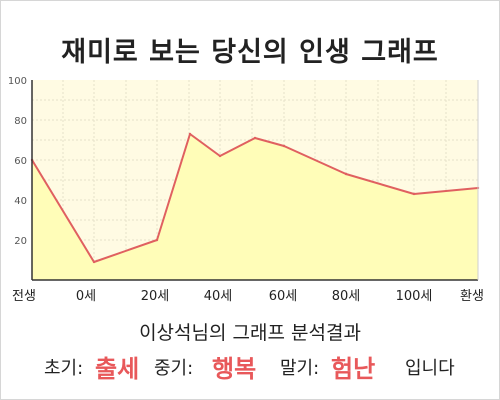 The image size is (500, 400). I want to click on result-summary: 초기: 출세 중기: 행복 말기: 험난 입니다, so click(250, 366).